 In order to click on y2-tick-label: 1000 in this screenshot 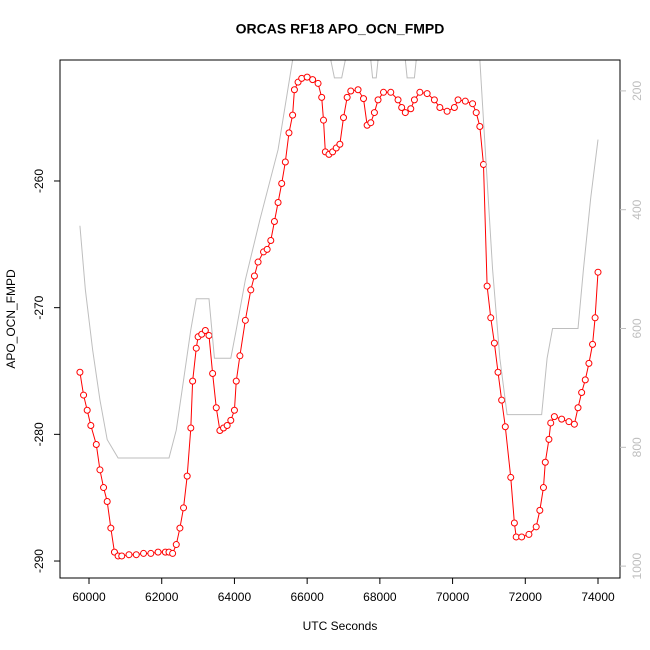, I will do `click(637, 565)`.